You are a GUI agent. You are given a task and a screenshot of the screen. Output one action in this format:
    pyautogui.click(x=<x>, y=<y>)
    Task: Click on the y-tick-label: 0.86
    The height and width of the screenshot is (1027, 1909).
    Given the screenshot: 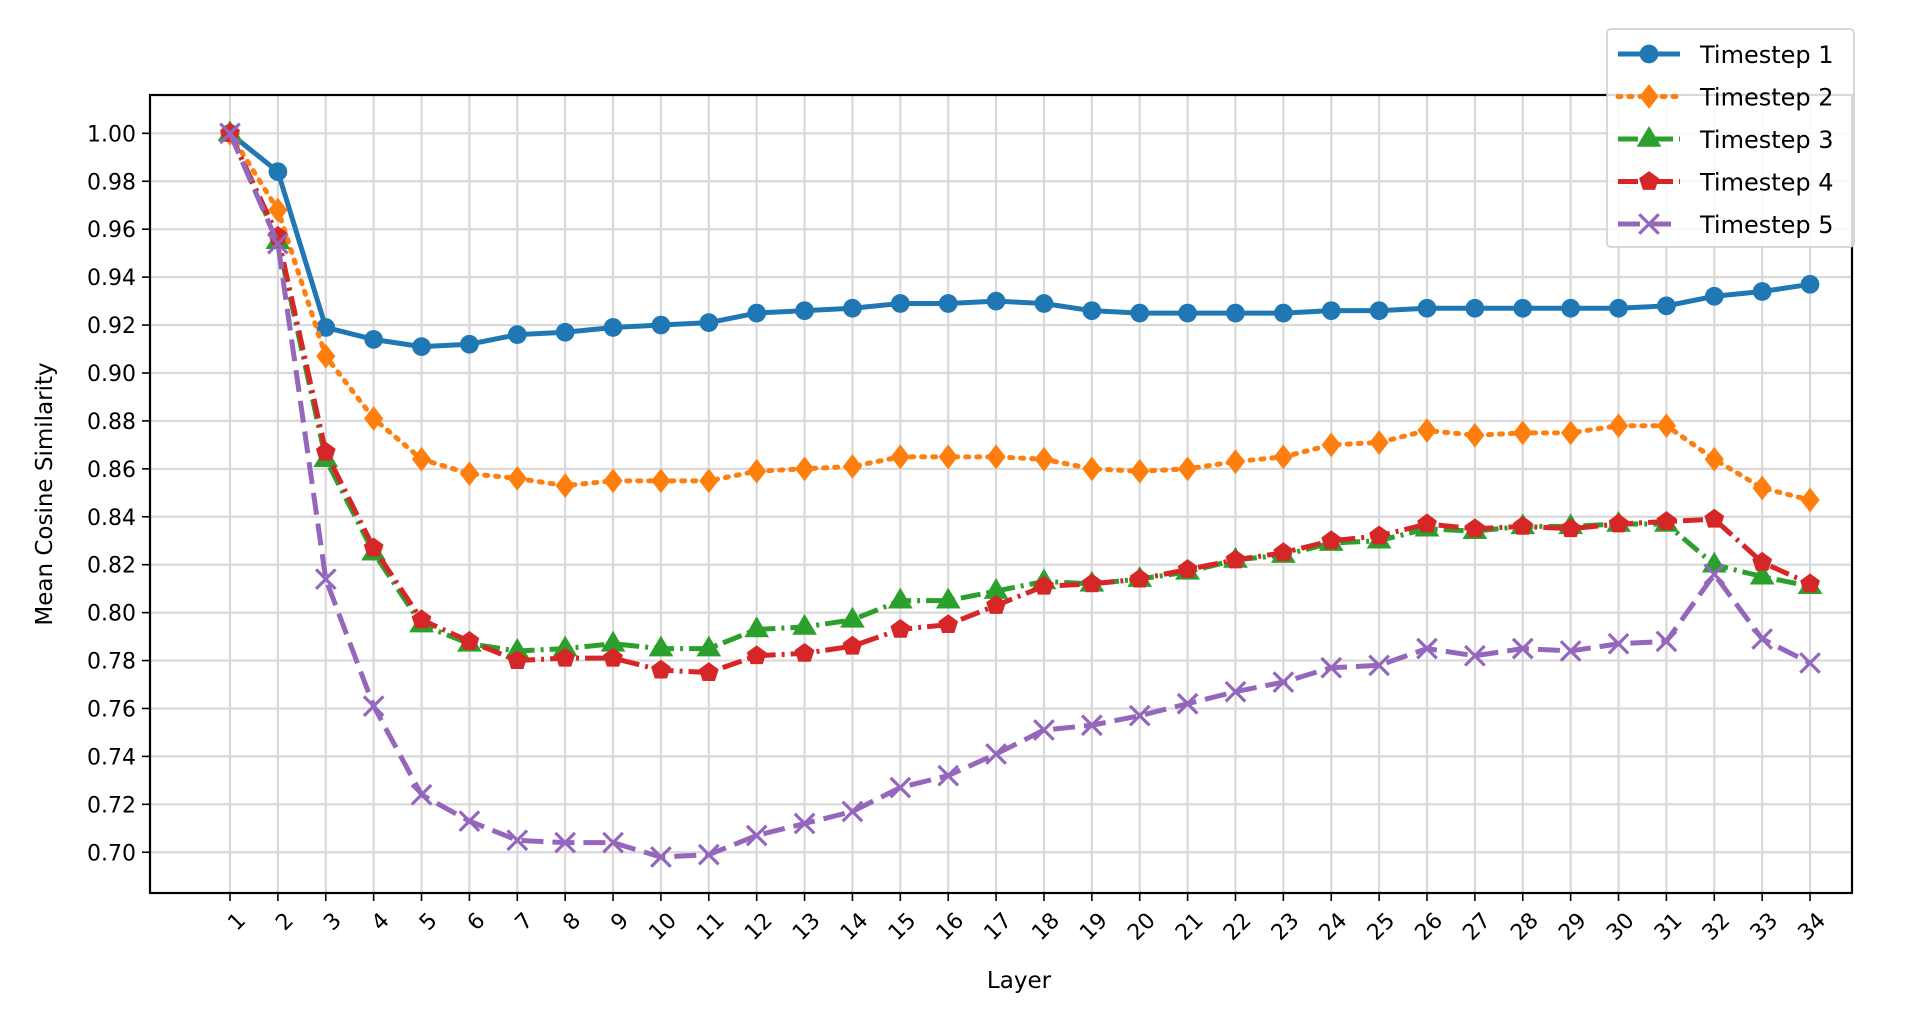 What is the action you would take?
    pyautogui.click(x=111, y=470)
    